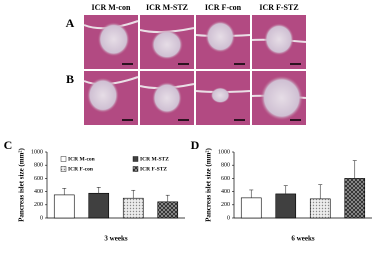  I want to click on legend-label: ICR F-STZ, so click(153, 169).